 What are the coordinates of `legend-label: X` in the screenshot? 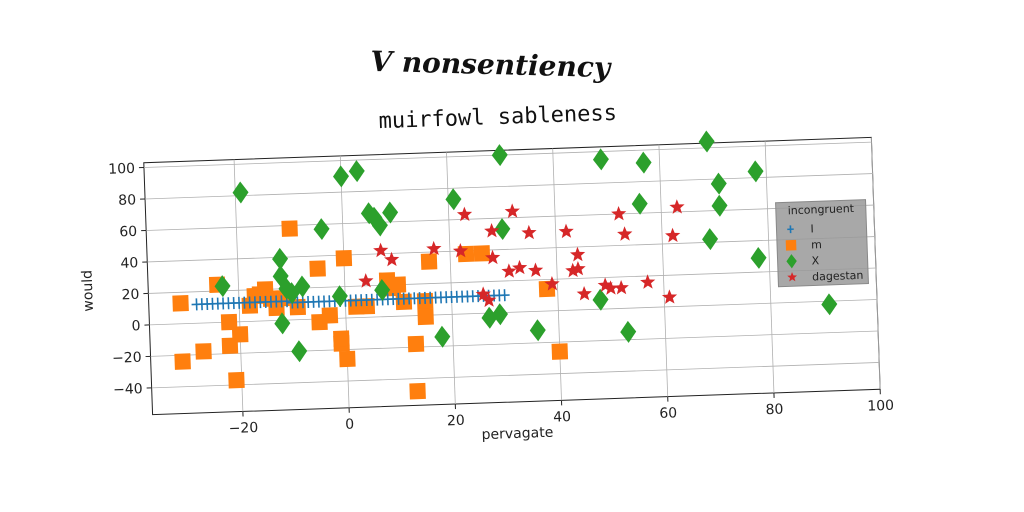 It's located at (815, 260).